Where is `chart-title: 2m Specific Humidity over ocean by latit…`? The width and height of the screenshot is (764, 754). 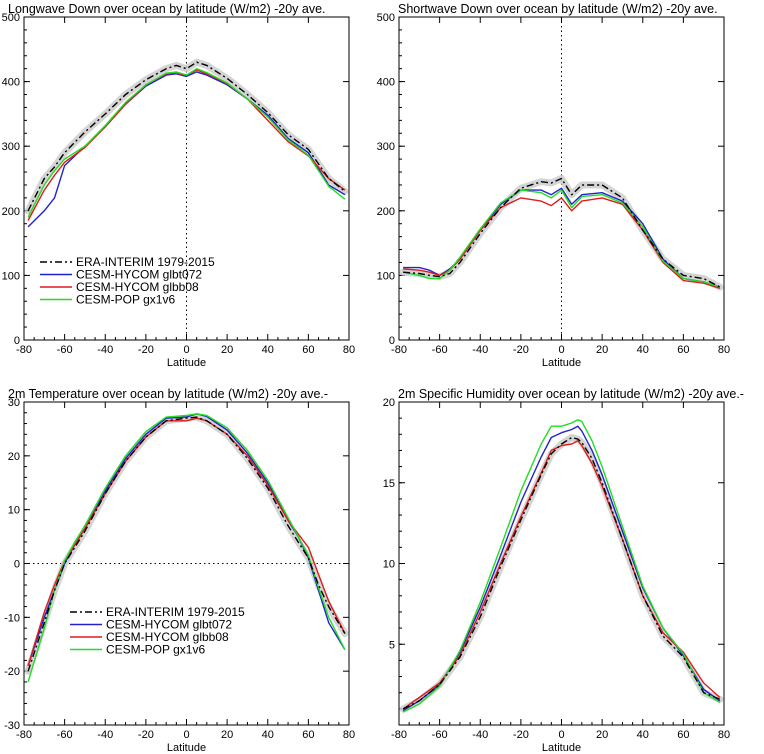
chart-title: 2m Specific Humidity over ocean by latit… is located at coordinates (571, 394).